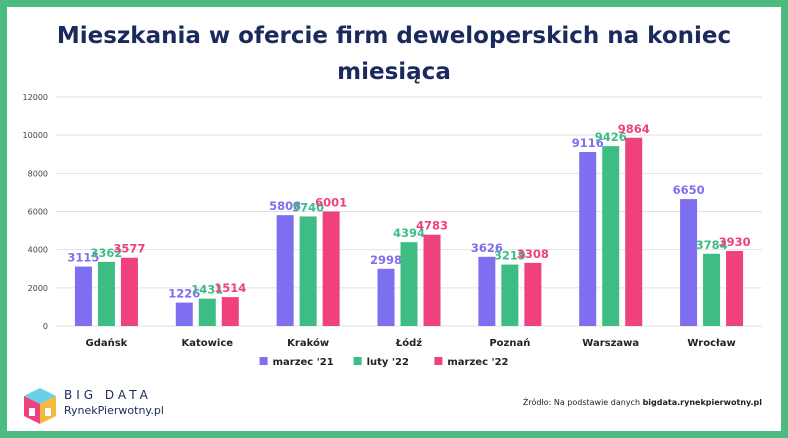  I want to click on logo-site-name: RynekPierwotny.pl, so click(114, 410).